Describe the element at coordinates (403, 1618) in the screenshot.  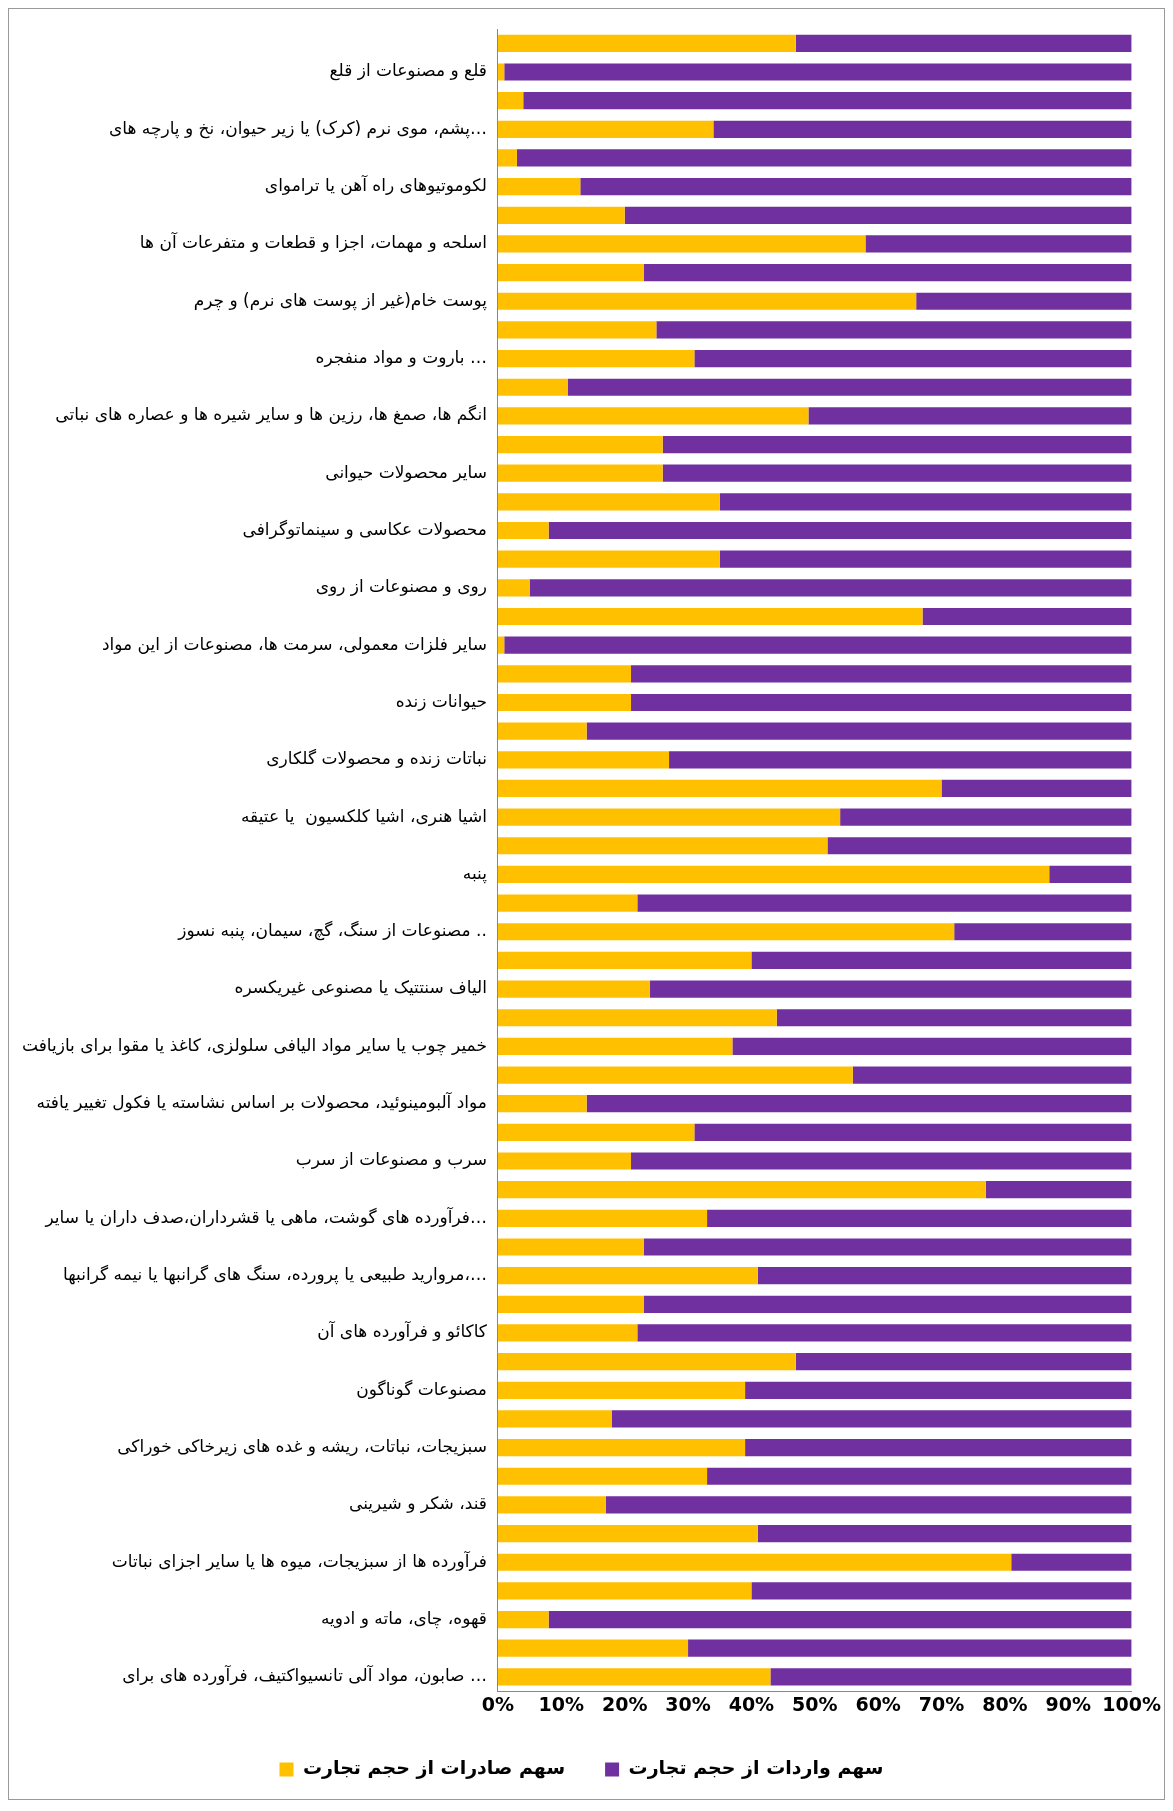
I see `y-tick-label: قهوه، چای، ماته و ادویه` at that location.